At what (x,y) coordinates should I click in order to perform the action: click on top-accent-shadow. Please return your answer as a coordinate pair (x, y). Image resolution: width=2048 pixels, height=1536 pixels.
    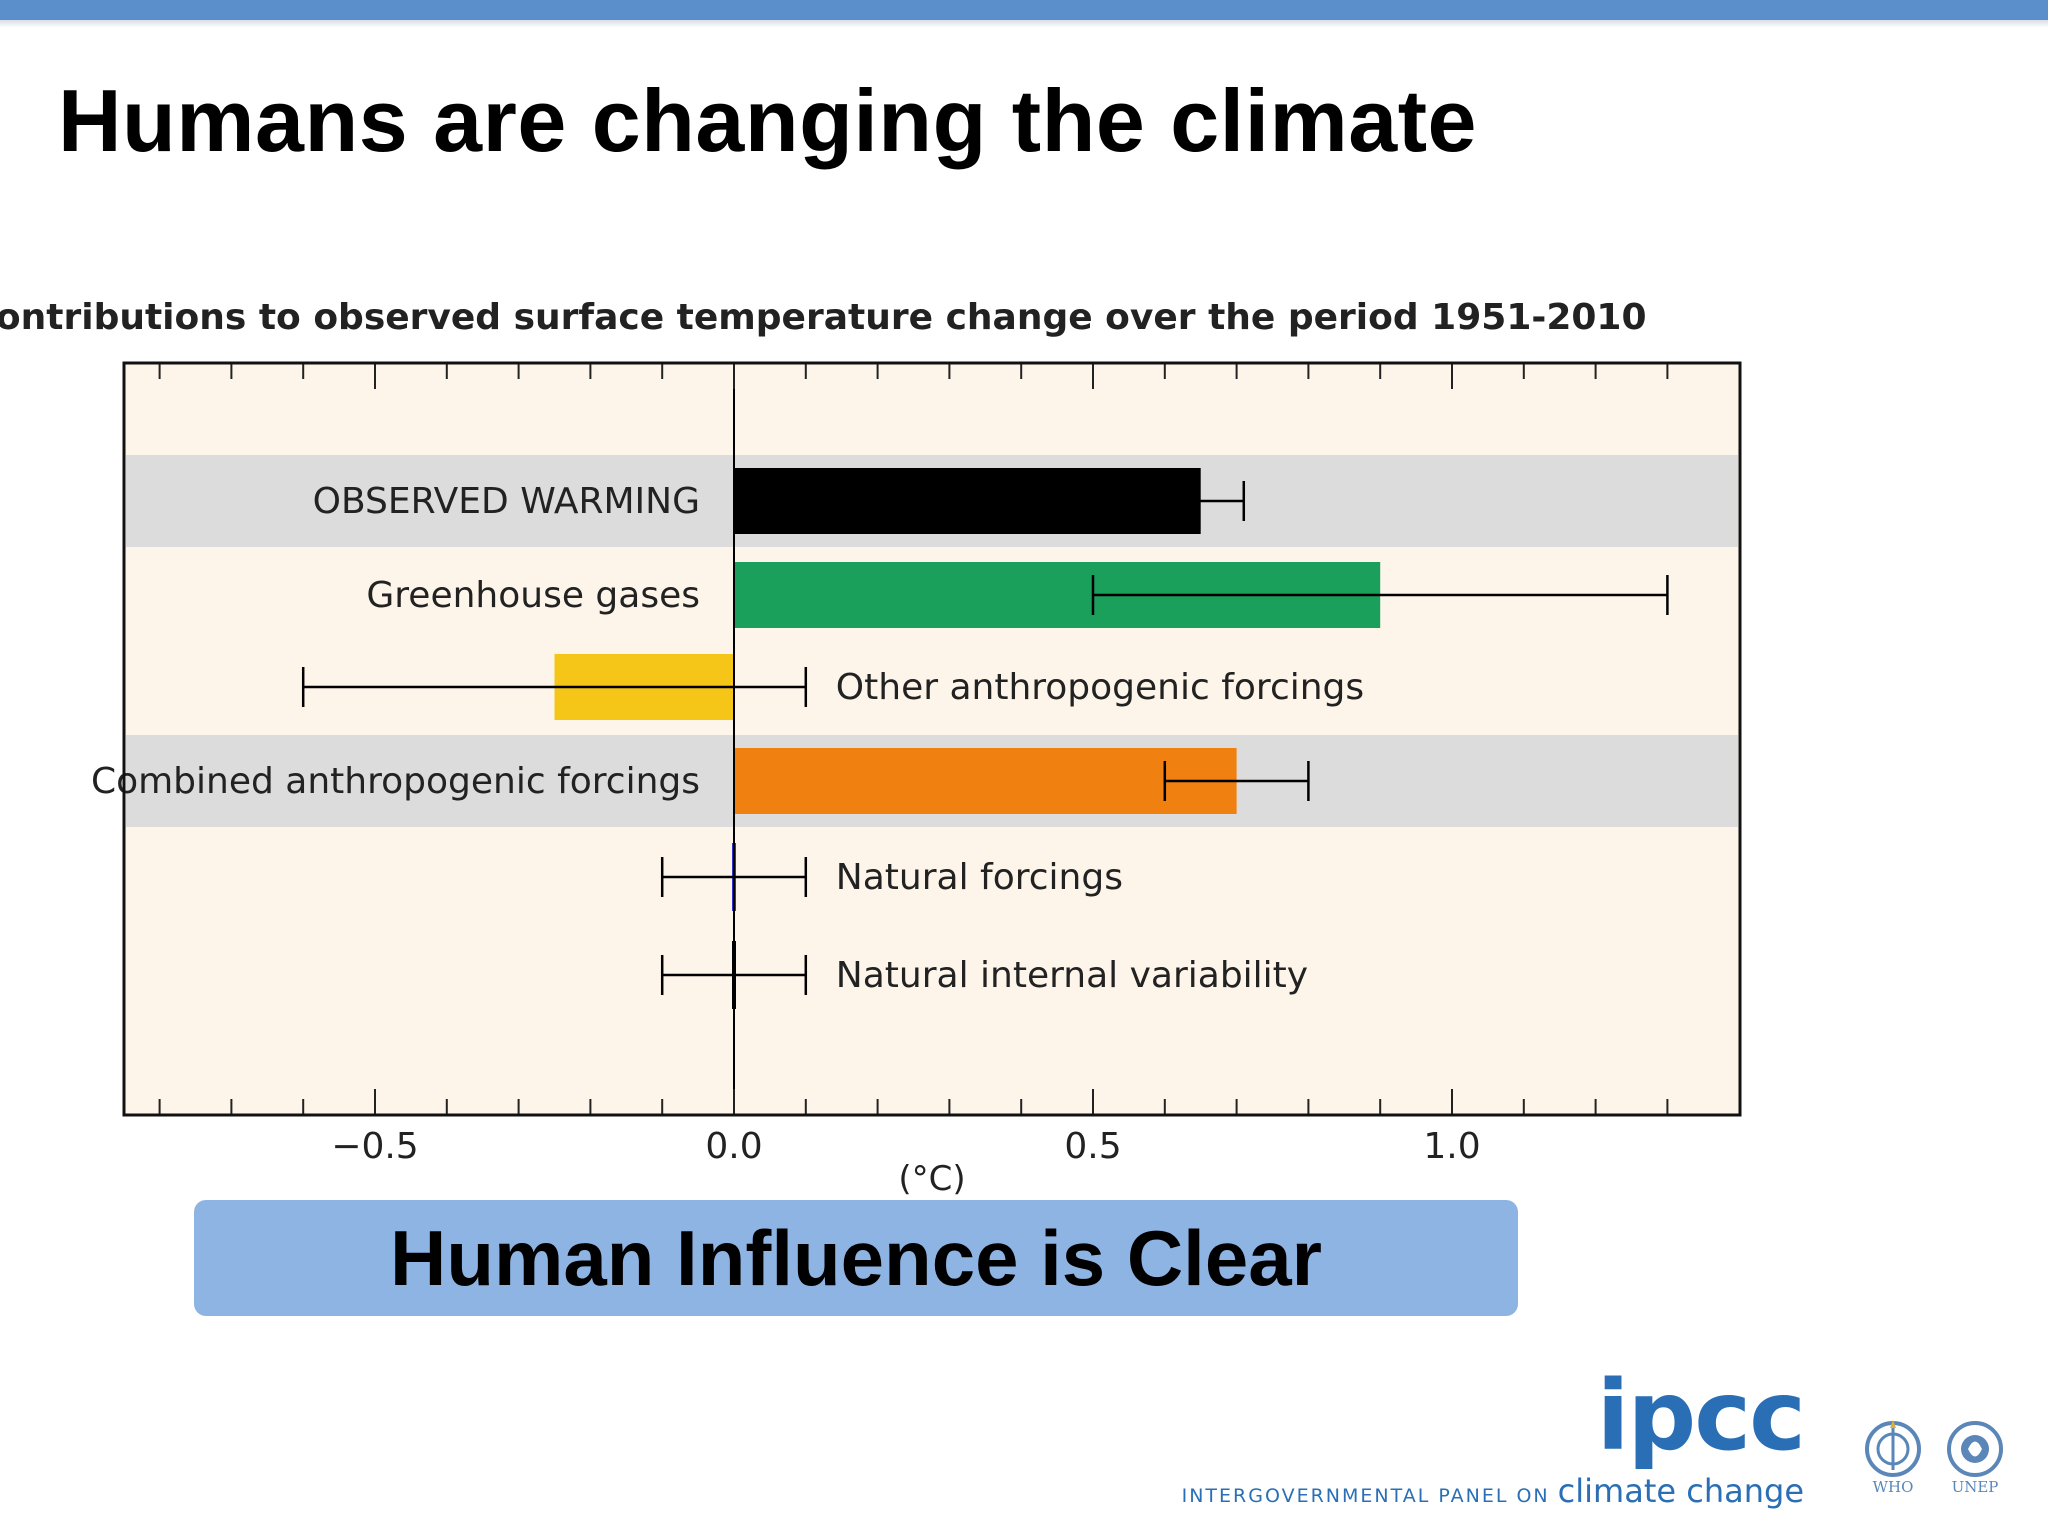
    Looking at the image, I should click on (1024, 24).